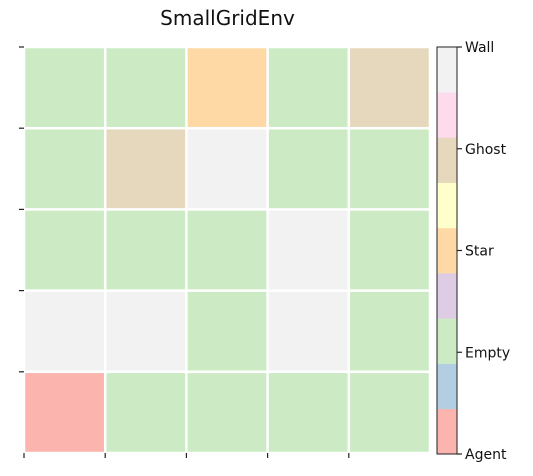 The width and height of the screenshot is (533, 476). Describe the element at coordinates (486, 150) in the screenshot. I see `colorbar-label-ghost: Ghost` at that location.